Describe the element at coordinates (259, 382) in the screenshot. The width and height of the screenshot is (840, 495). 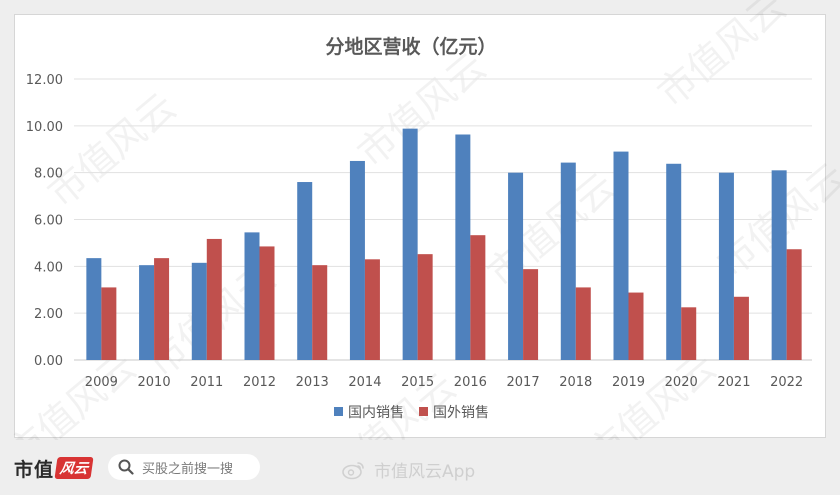
I see `x-tick-label: 2012` at that location.